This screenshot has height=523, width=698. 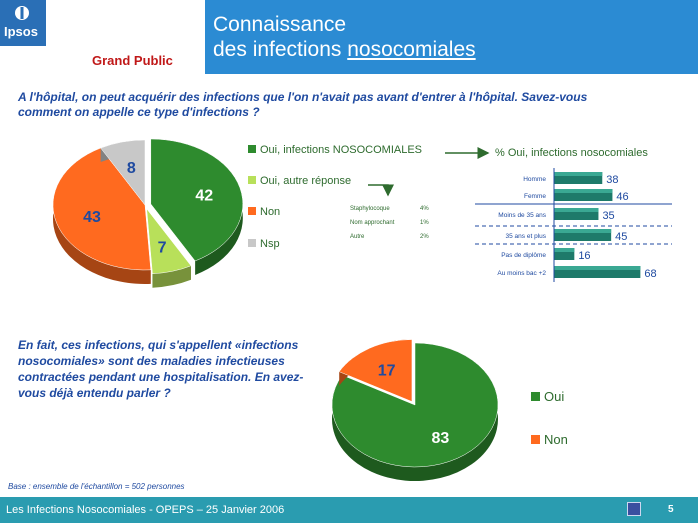 What do you see at coordinates (349, 510) in the screenshot?
I see `footer-bar` at bounding box center [349, 510].